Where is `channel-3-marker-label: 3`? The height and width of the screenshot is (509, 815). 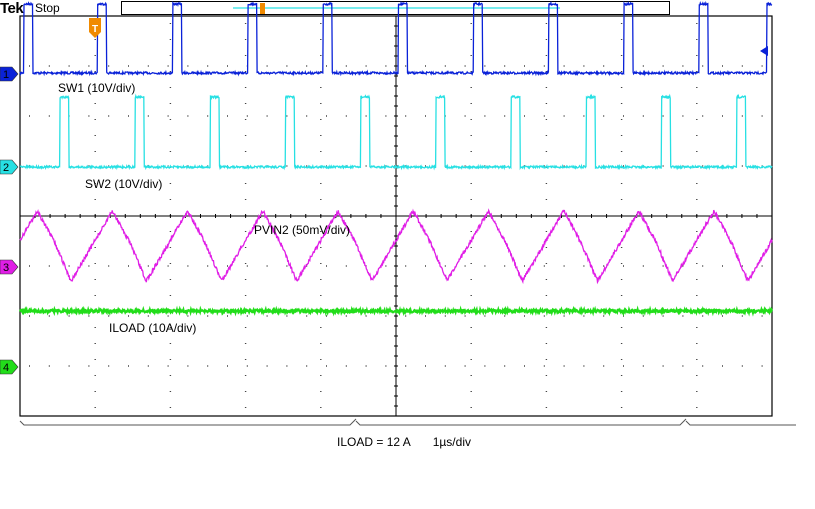
channel-3-marker-label: 3 is located at coordinates (6, 268).